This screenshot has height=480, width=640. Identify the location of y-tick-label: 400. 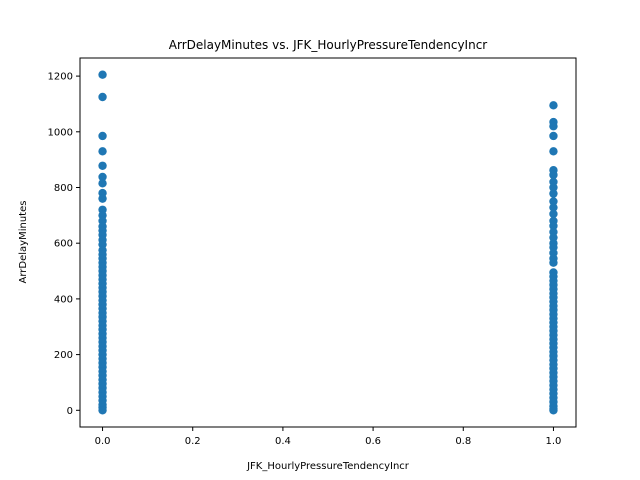
(63, 299).